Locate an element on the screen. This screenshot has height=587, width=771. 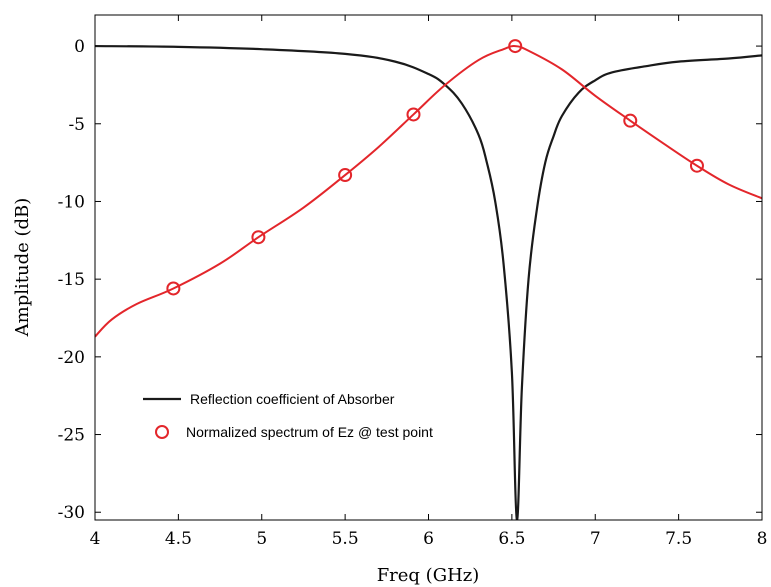
legend-label-spectrum: Normalized spectrum of Ez @ test point is located at coordinates (309, 432).